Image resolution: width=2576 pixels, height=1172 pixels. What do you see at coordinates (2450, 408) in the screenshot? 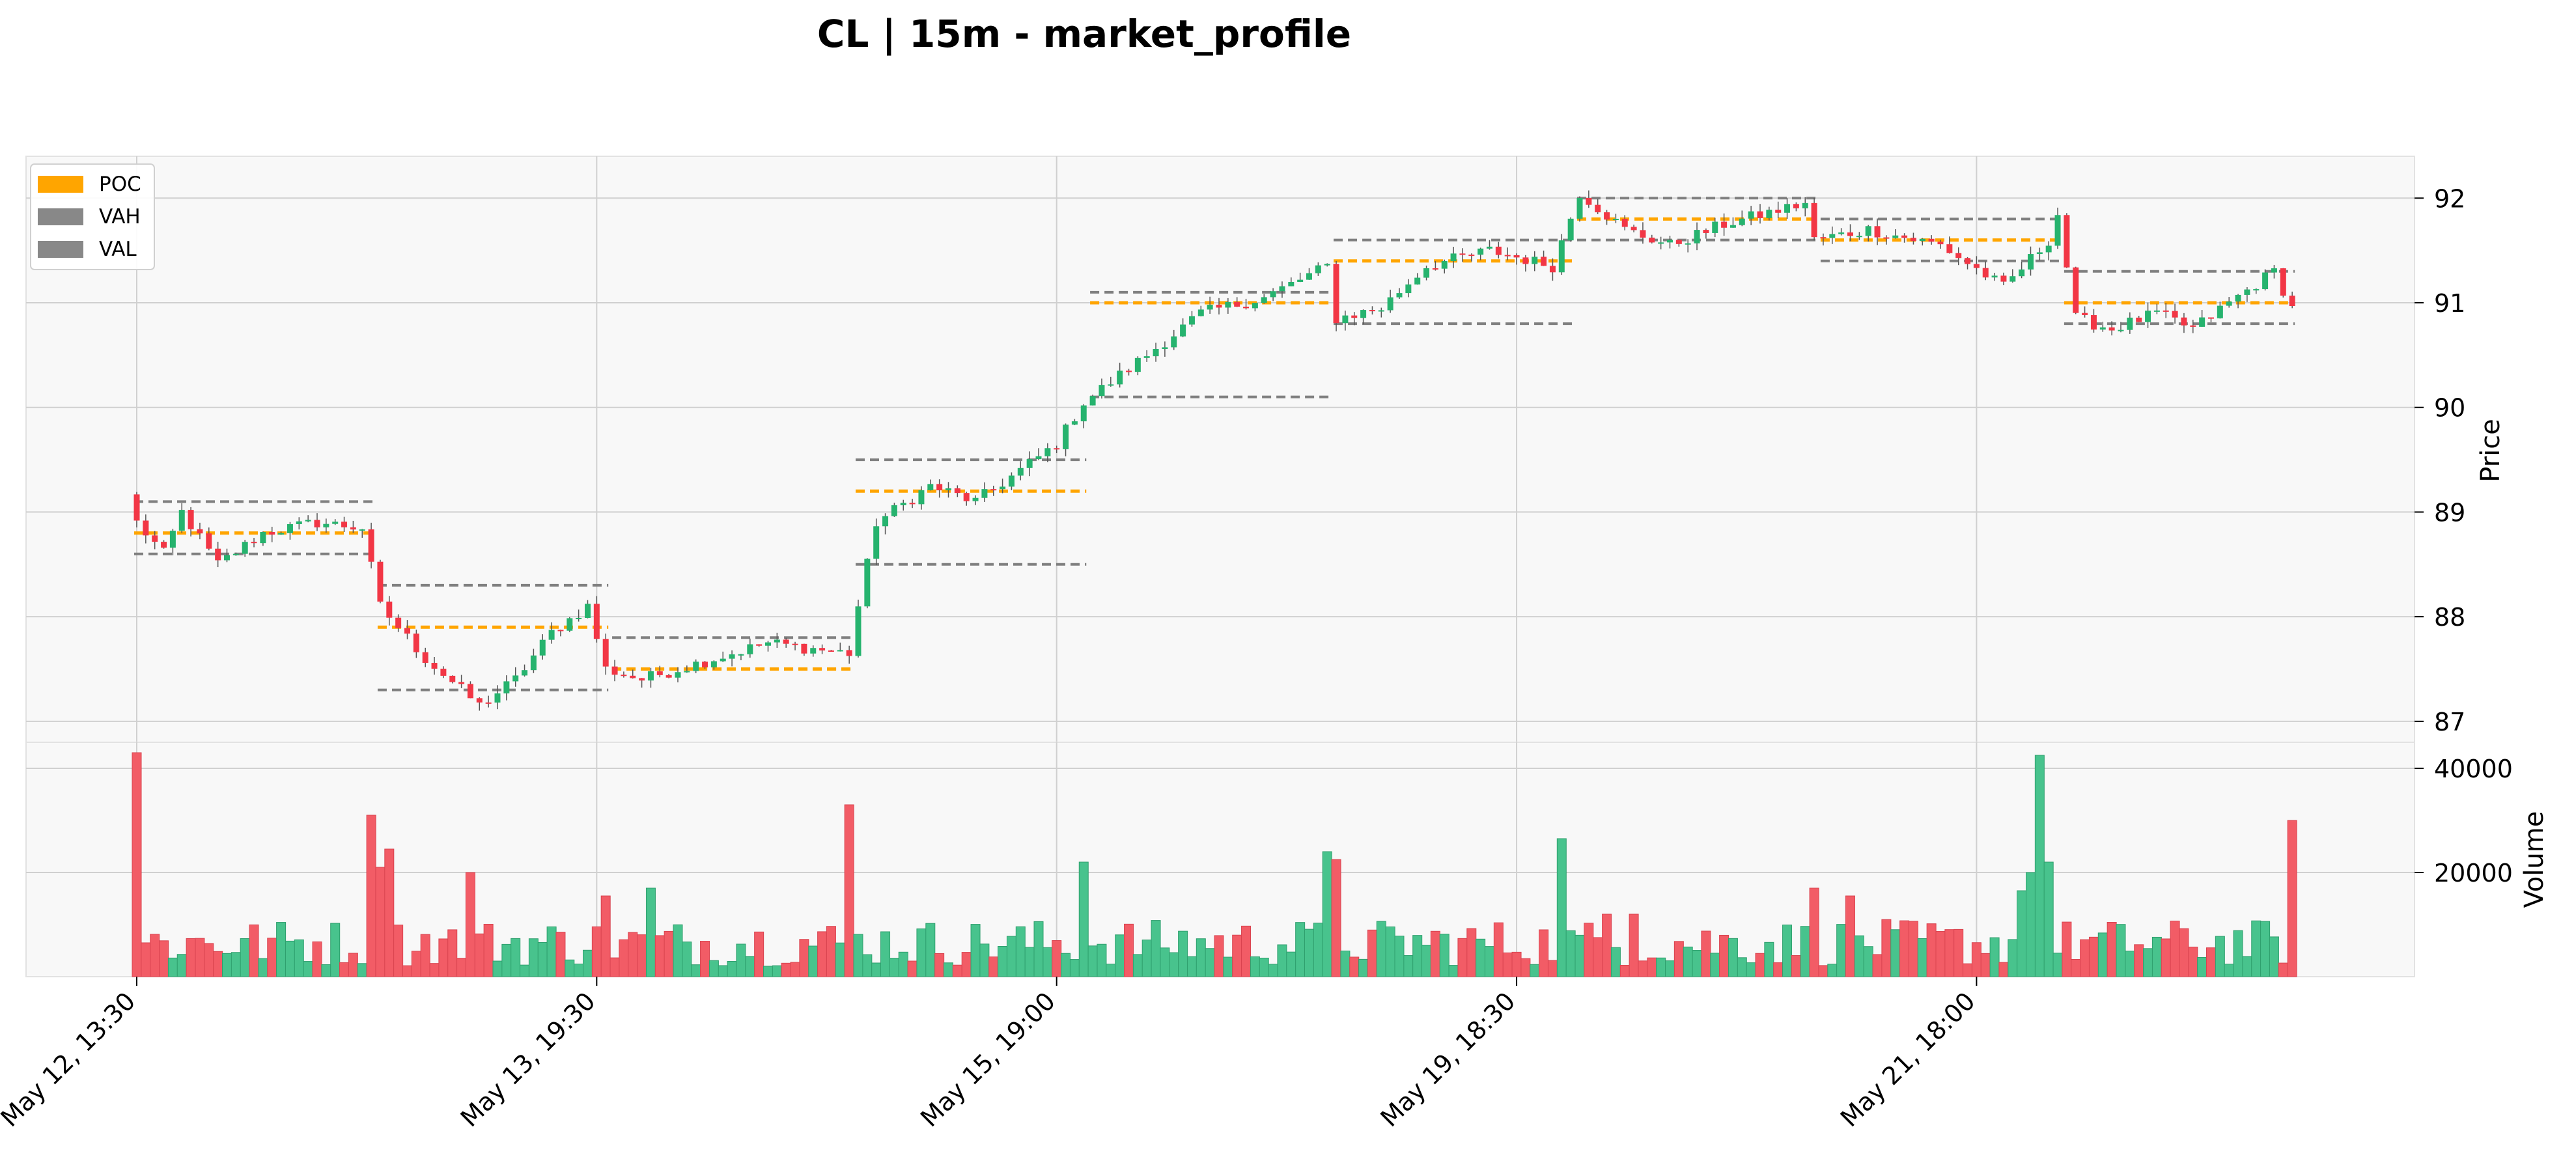
I see `price-tick-label: 90` at bounding box center [2450, 408].